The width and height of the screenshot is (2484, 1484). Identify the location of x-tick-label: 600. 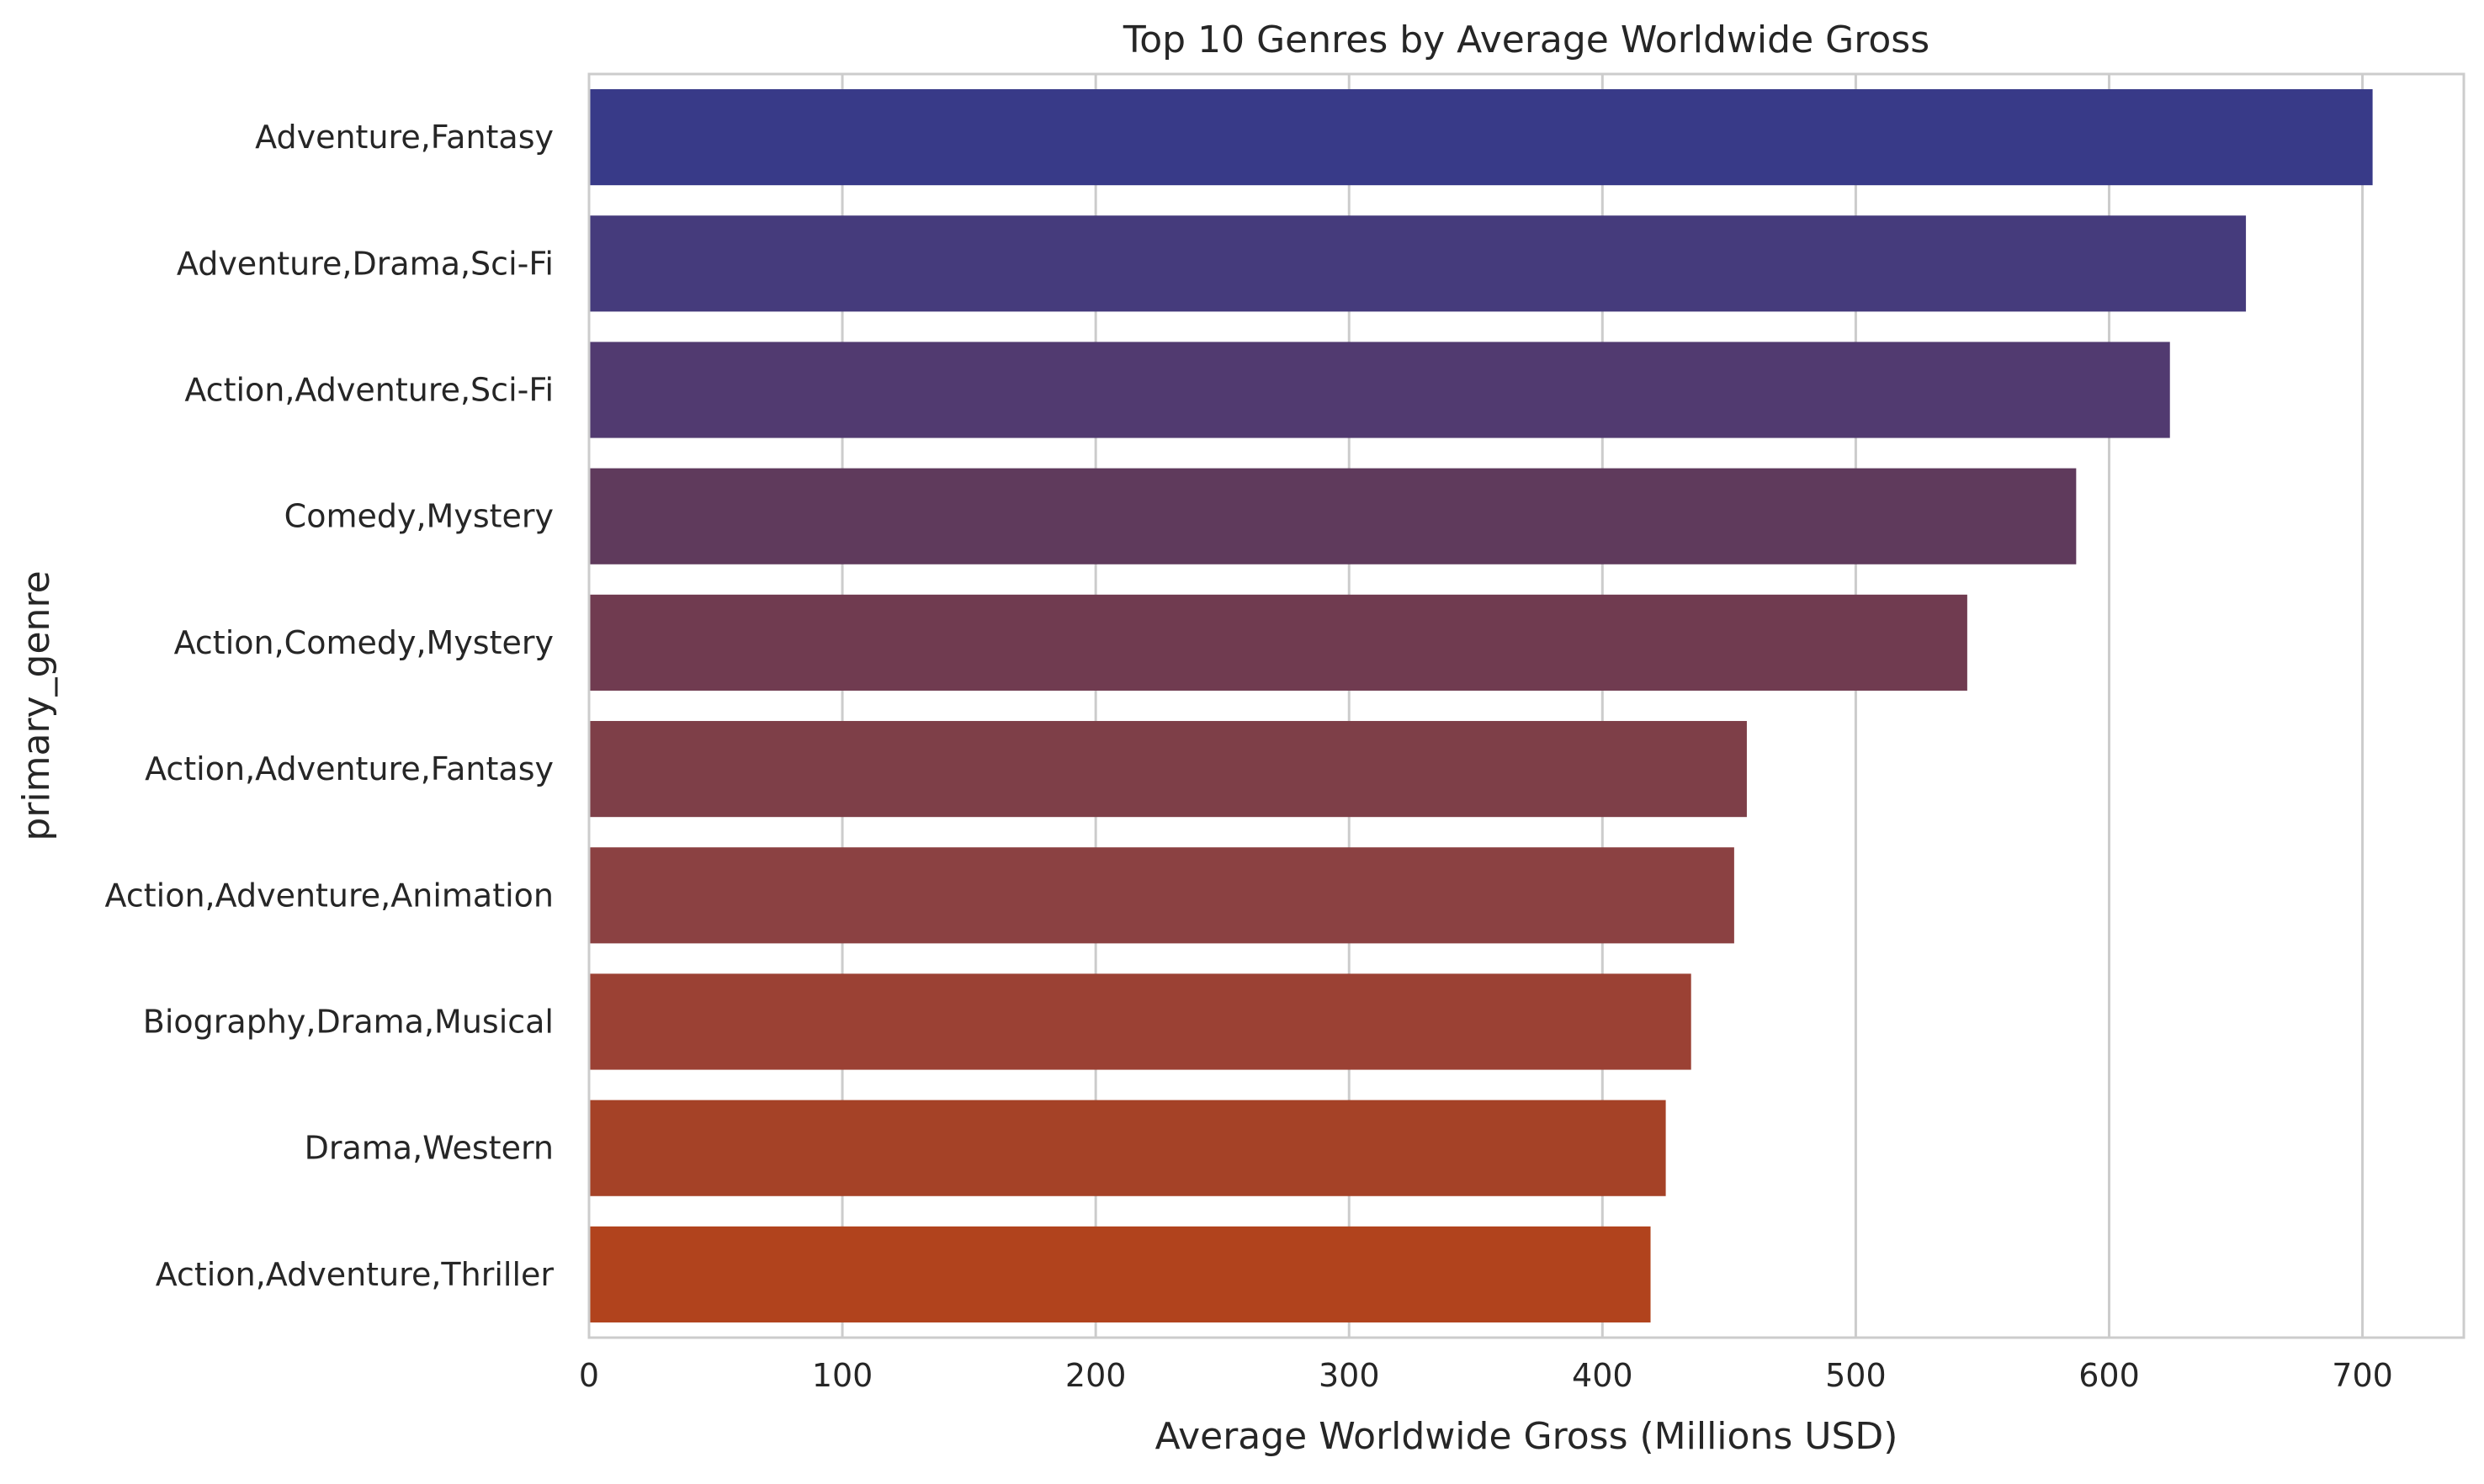
(2109, 1375).